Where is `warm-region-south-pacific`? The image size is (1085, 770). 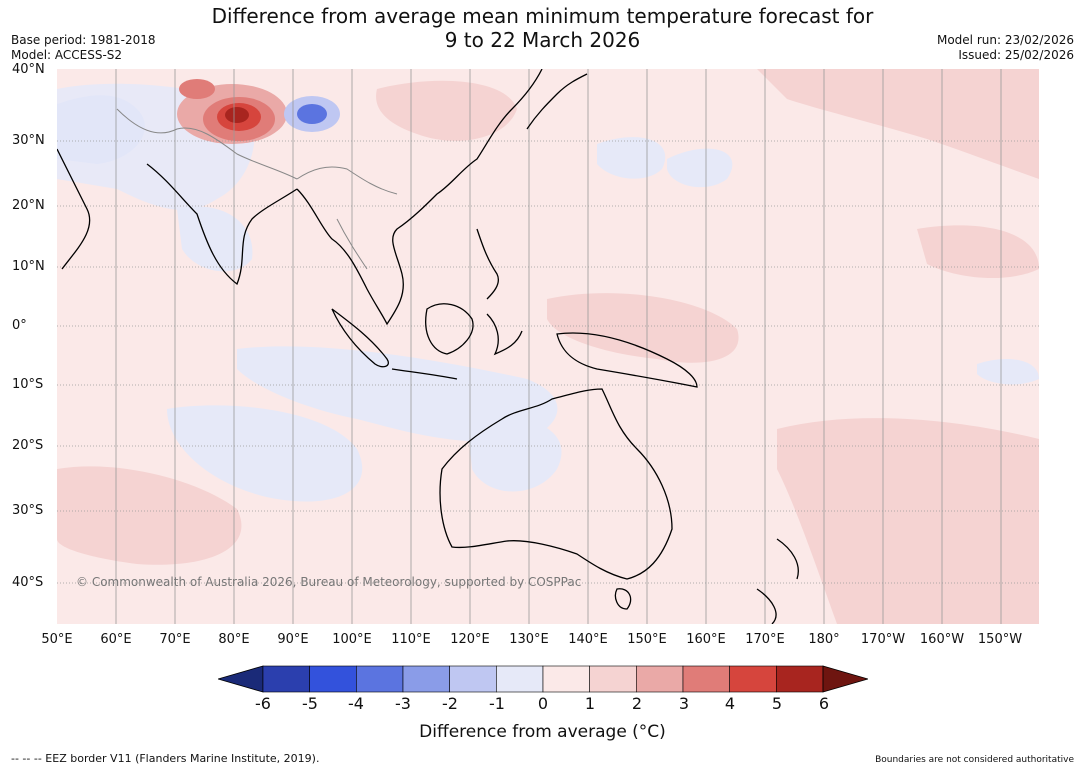 warm-region-south-pacific is located at coordinates (908, 521).